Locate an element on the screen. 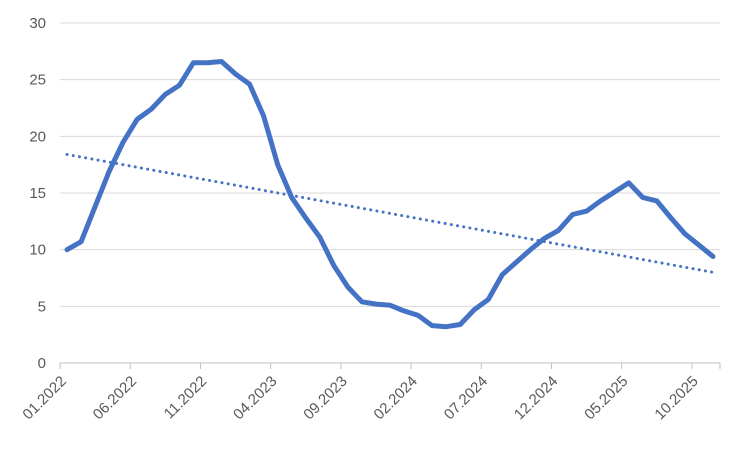  y-tick-label: 0 is located at coordinates (42, 363).